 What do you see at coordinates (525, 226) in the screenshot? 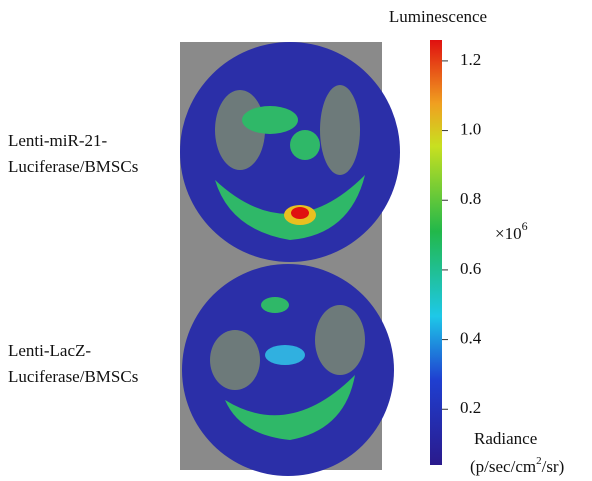
I see `multiplier-exponent: 6` at bounding box center [525, 226].